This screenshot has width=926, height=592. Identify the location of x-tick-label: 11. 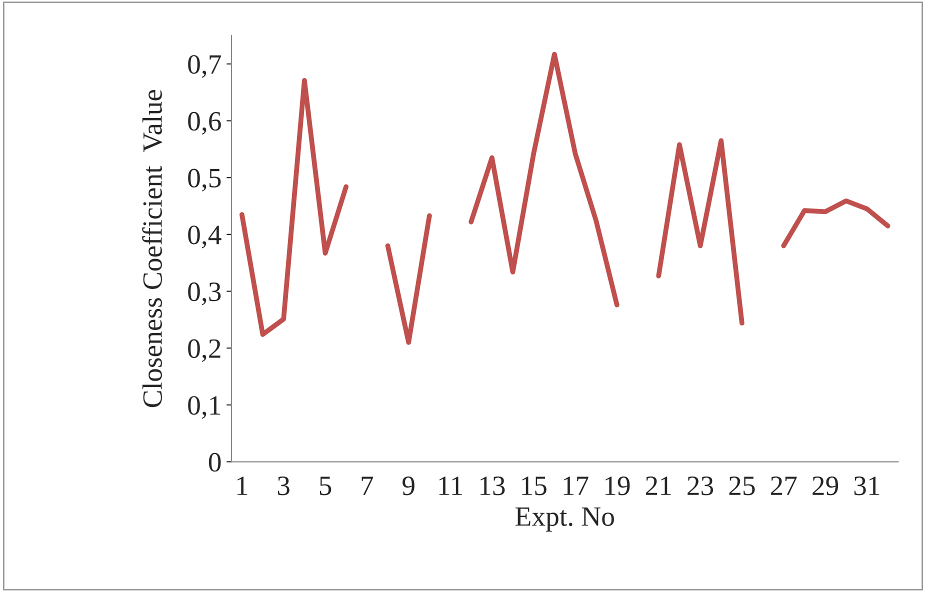
(450, 485).